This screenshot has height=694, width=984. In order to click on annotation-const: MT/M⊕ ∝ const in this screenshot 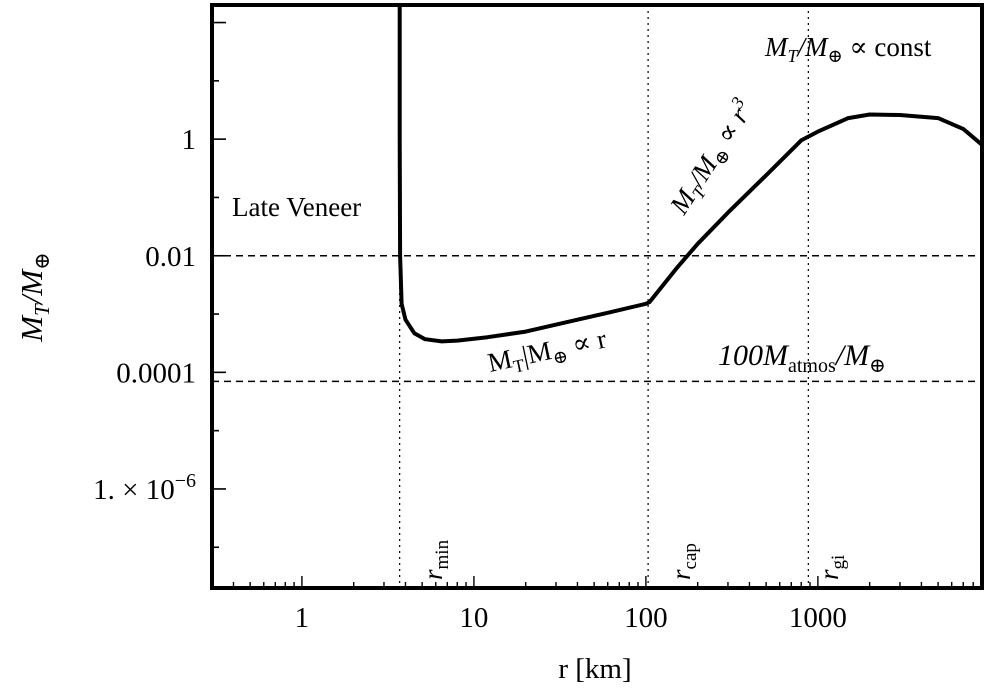, I will do `click(848, 49)`.